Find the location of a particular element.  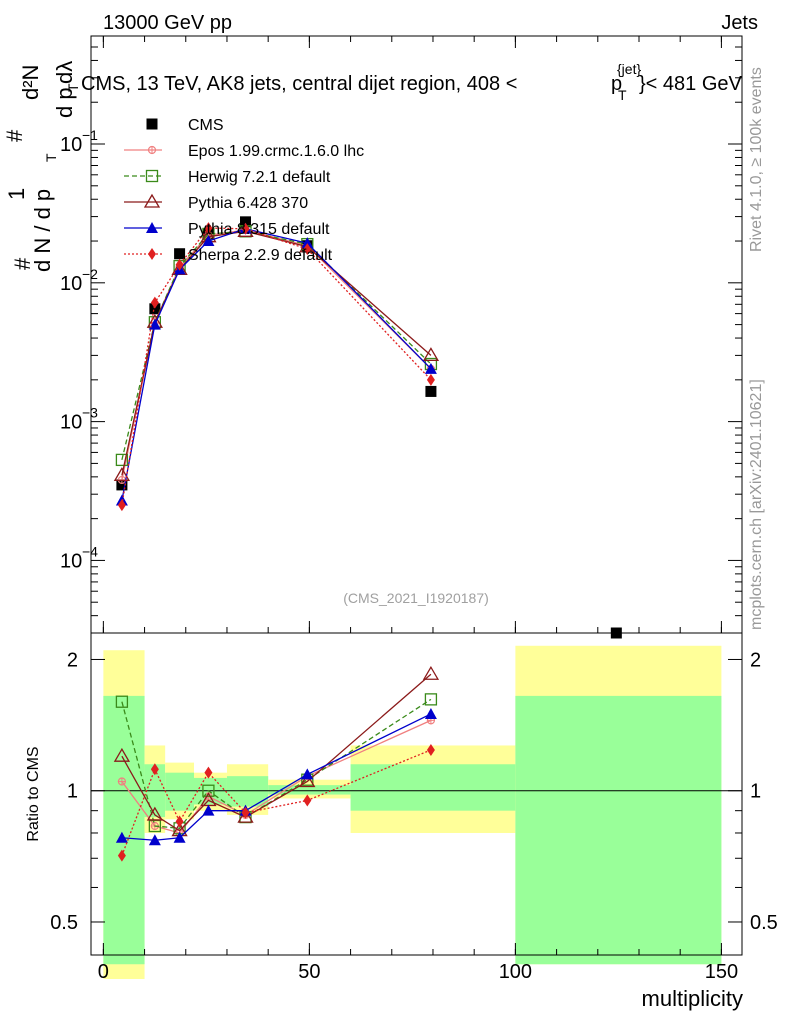

legend-entry: CMS is located at coordinates (185, 125).